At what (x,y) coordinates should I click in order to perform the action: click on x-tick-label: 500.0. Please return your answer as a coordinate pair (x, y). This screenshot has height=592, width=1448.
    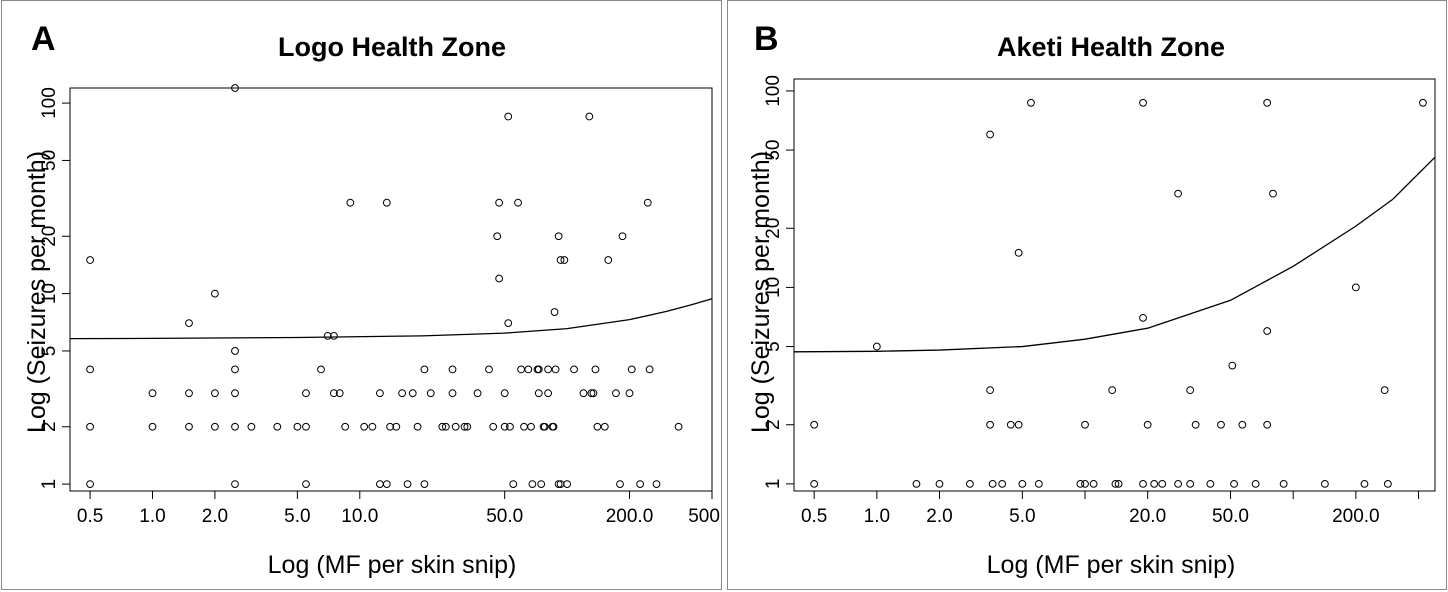
    Looking at the image, I should click on (704, 516).